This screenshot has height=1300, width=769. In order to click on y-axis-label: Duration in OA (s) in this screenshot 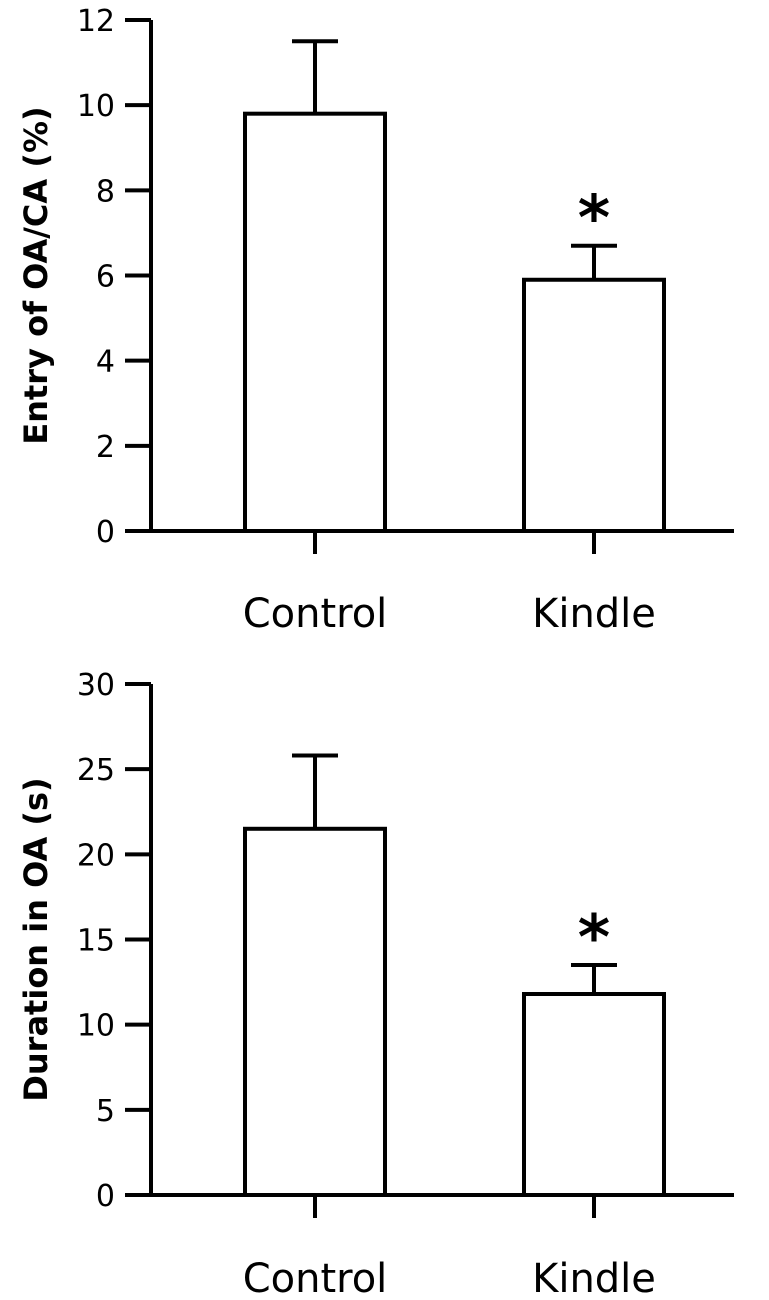, I will do `click(36, 939)`.